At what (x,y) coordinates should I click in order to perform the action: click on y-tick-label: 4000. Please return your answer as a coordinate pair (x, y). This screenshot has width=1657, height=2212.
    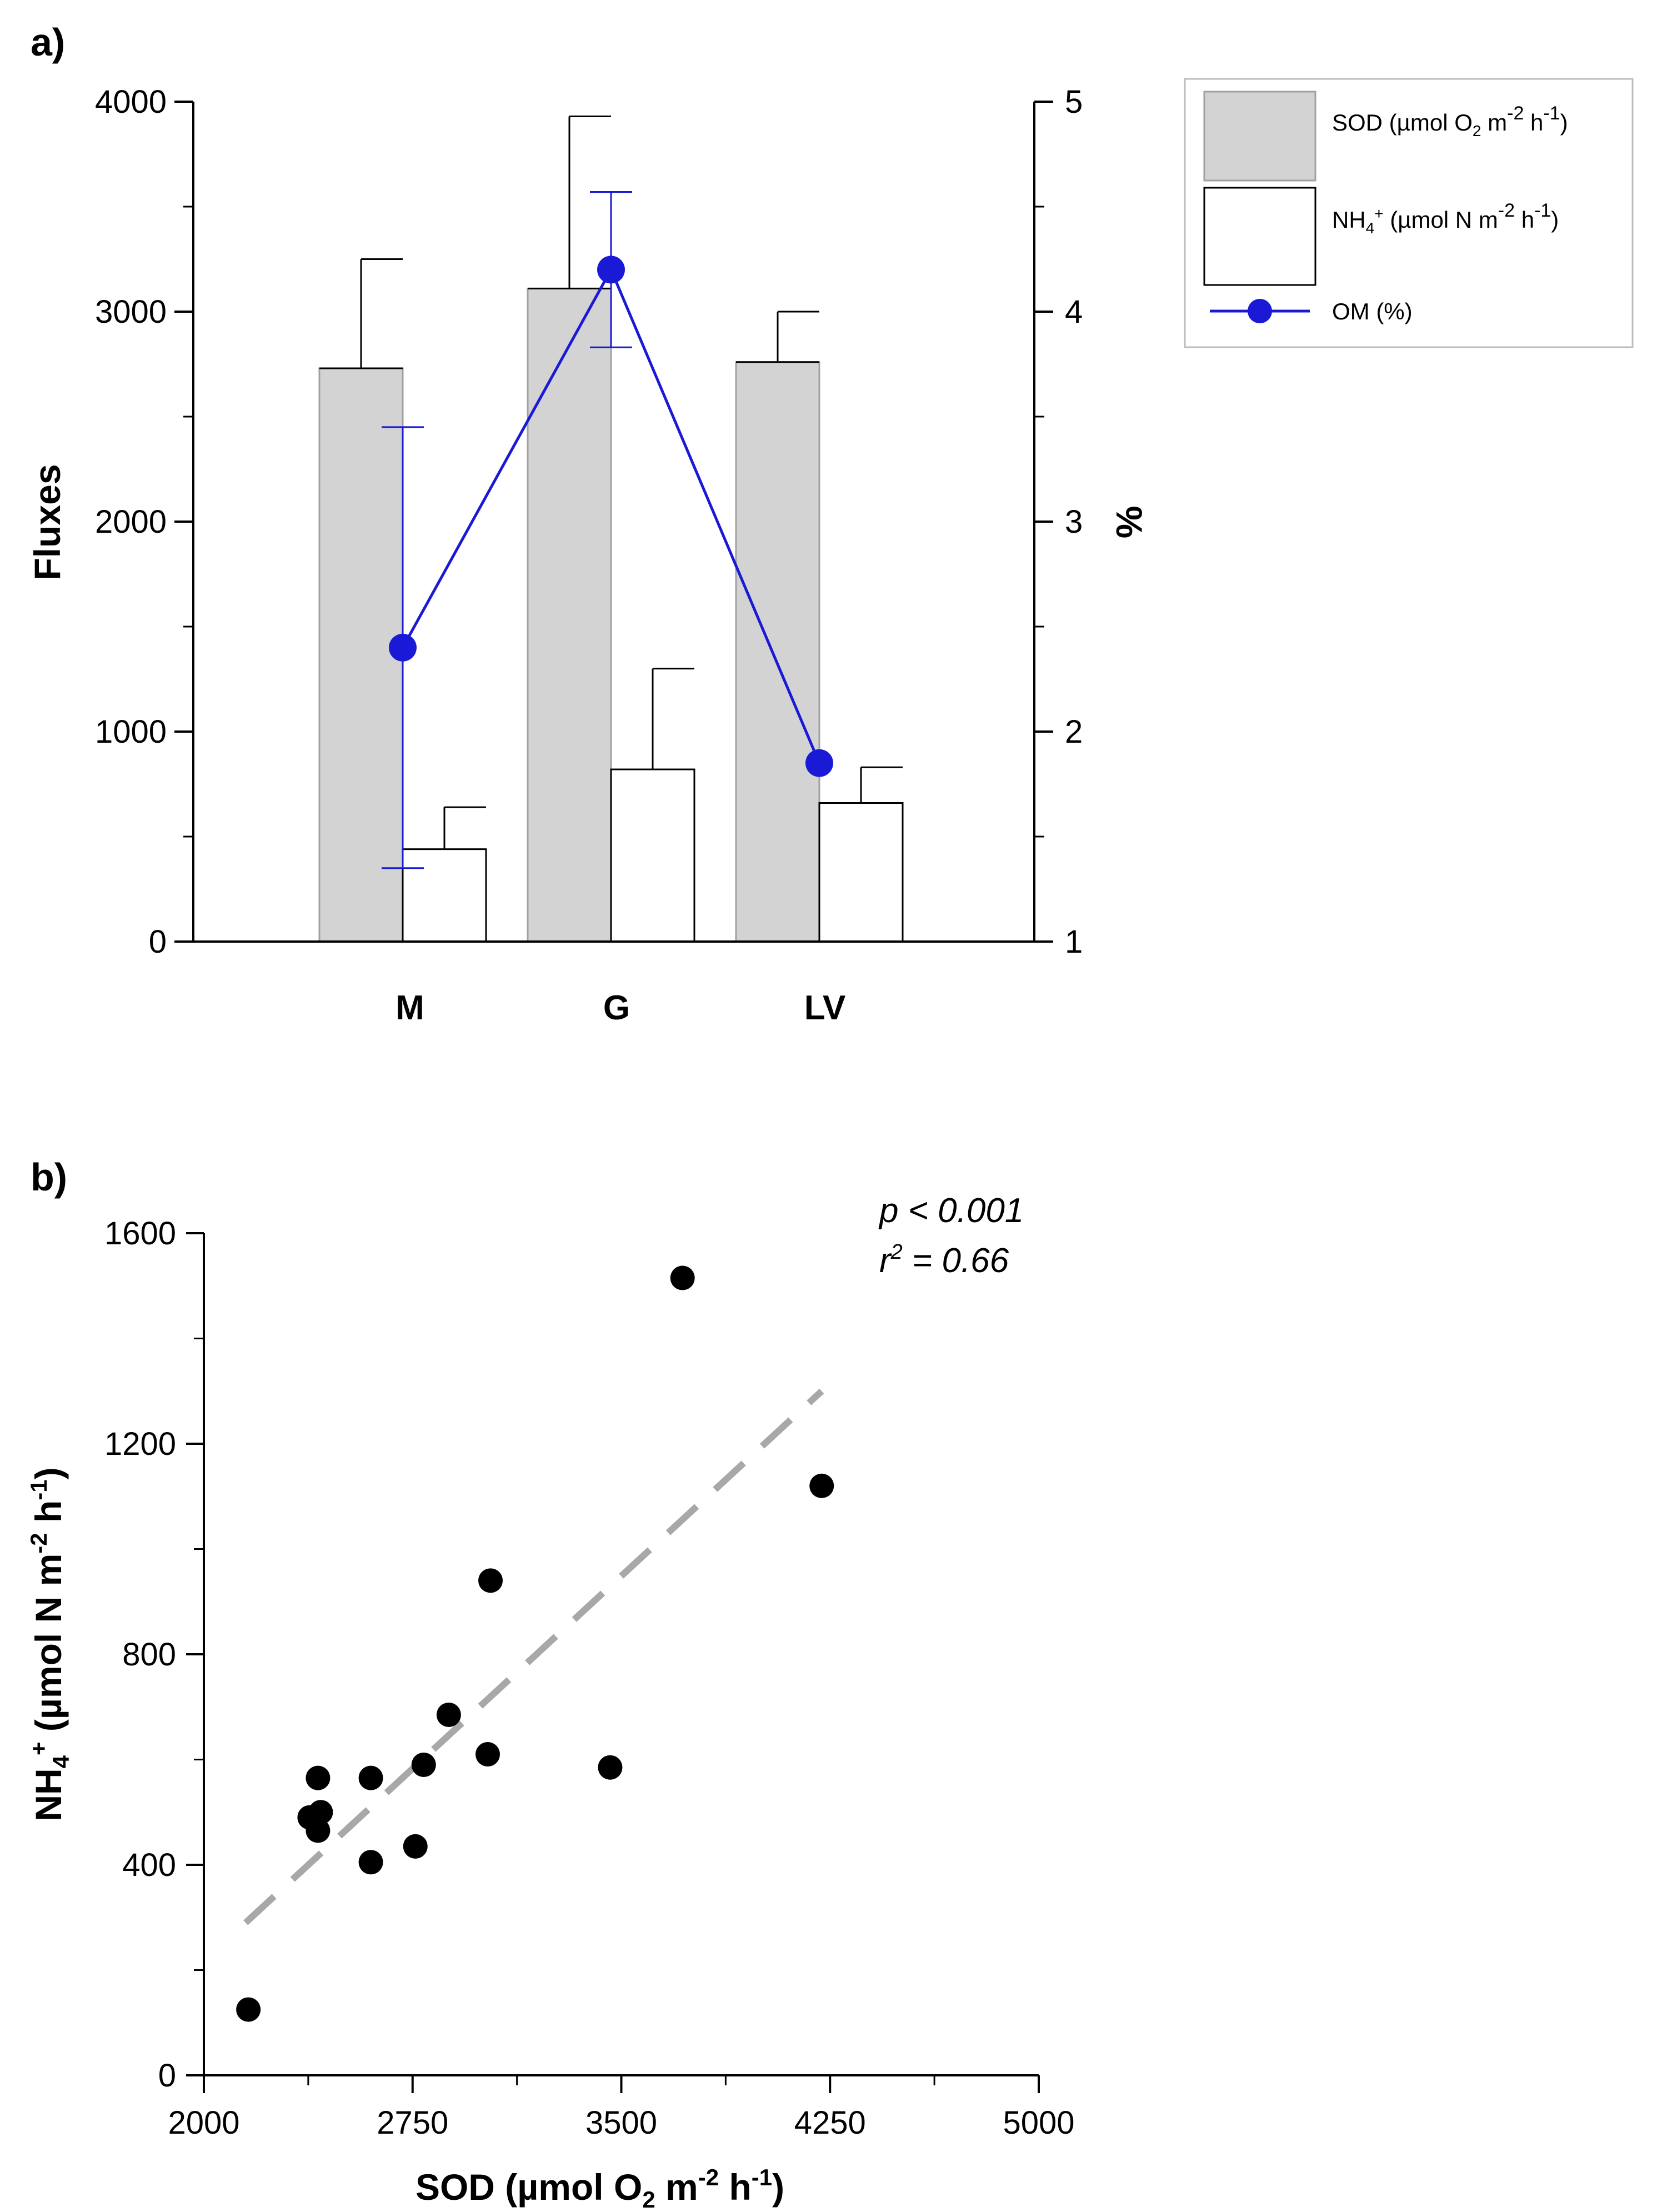
    Looking at the image, I should click on (131, 102).